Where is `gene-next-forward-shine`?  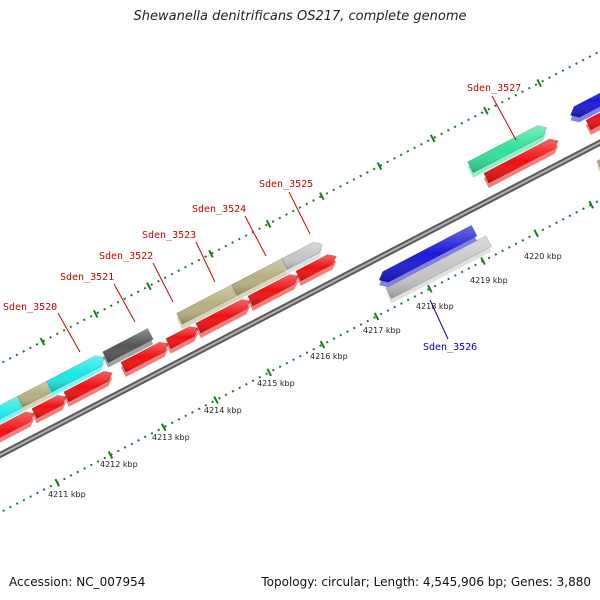
gene-next-forward-shine is located at coordinates (585, 105).